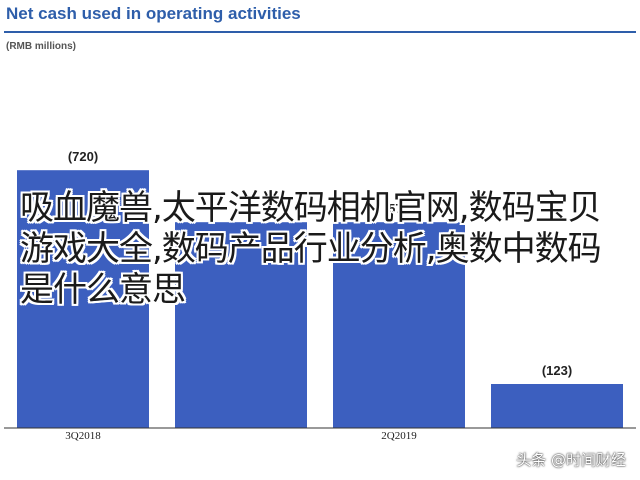 The width and height of the screenshot is (640, 480). Describe the element at coordinates (320, 32) in the screenshot. I see `title-rule` at that location.